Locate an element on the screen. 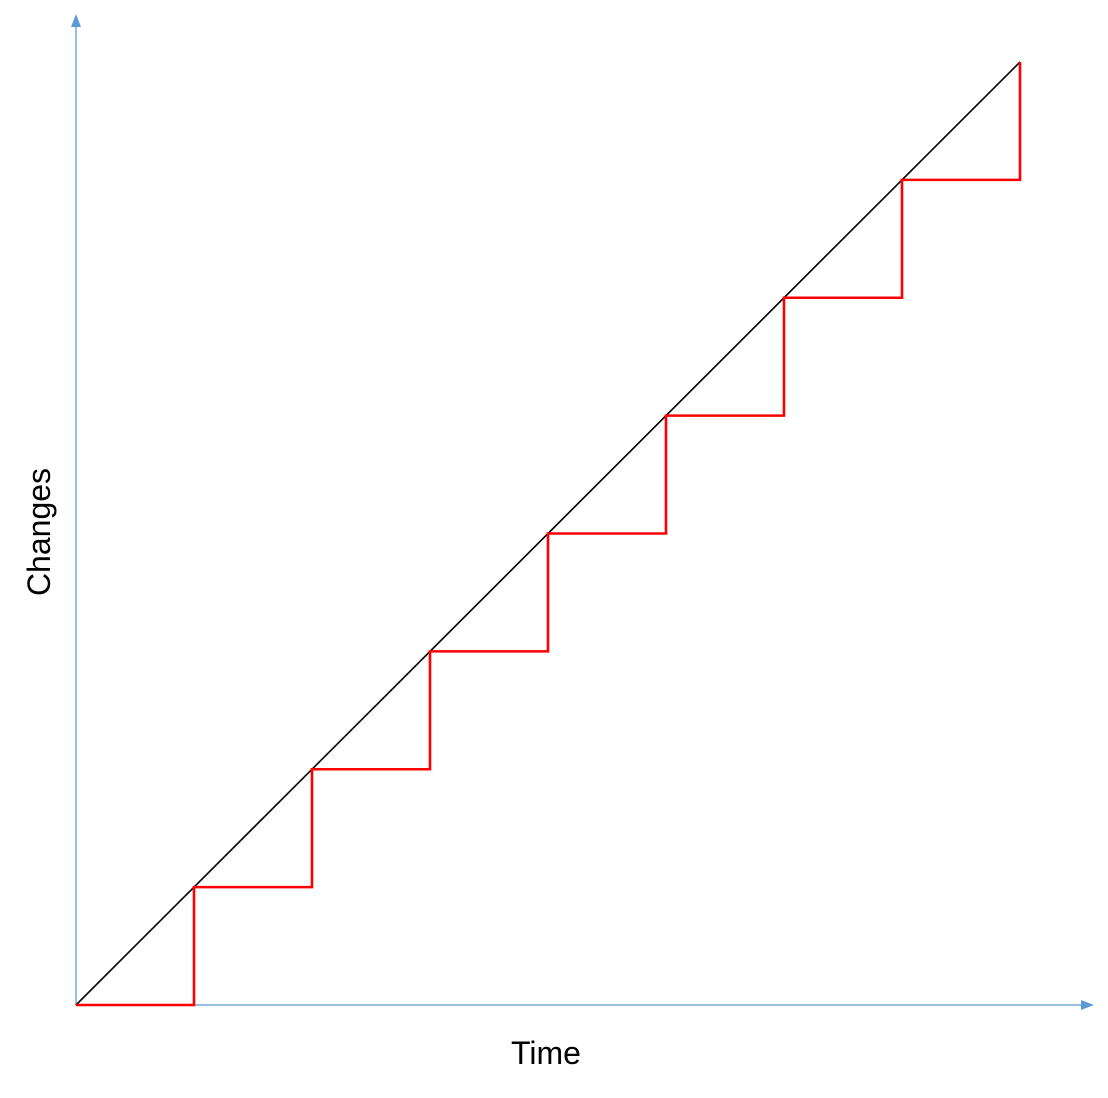  y-axis-label: Changes is located at coordinates (39, 532).